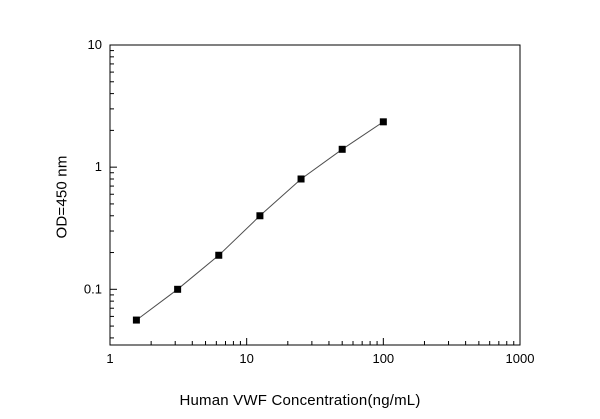  Describe the element at coordinates (300, 400) in the screenshot. I see `x-axis-title: Human VWF Concentration(ng/mL)` at that location.